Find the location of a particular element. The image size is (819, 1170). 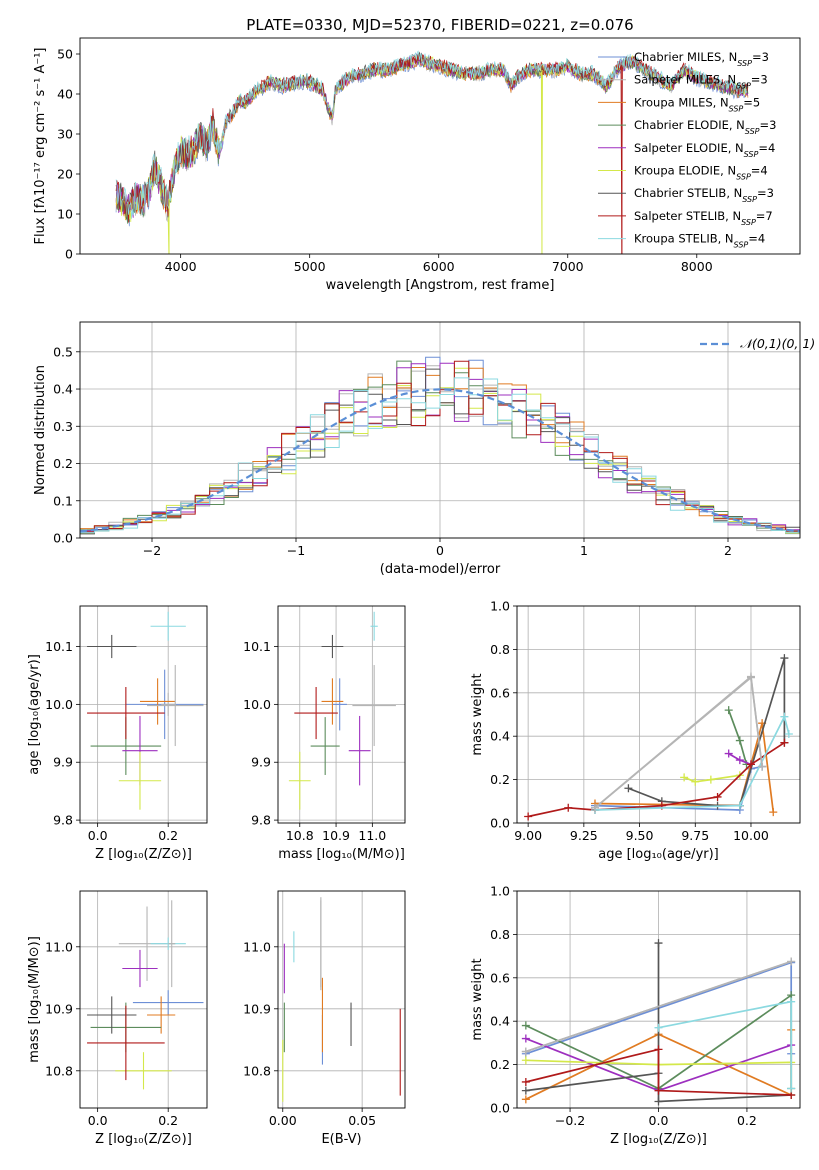

x-tick-label: 5000 is located at coordinates (310, 266).